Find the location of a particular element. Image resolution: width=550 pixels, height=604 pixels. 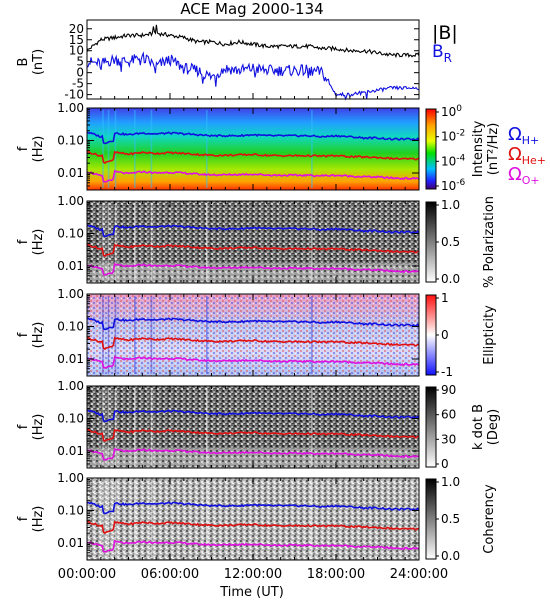

spectrogram-texture is located at coordinates (253, 335).